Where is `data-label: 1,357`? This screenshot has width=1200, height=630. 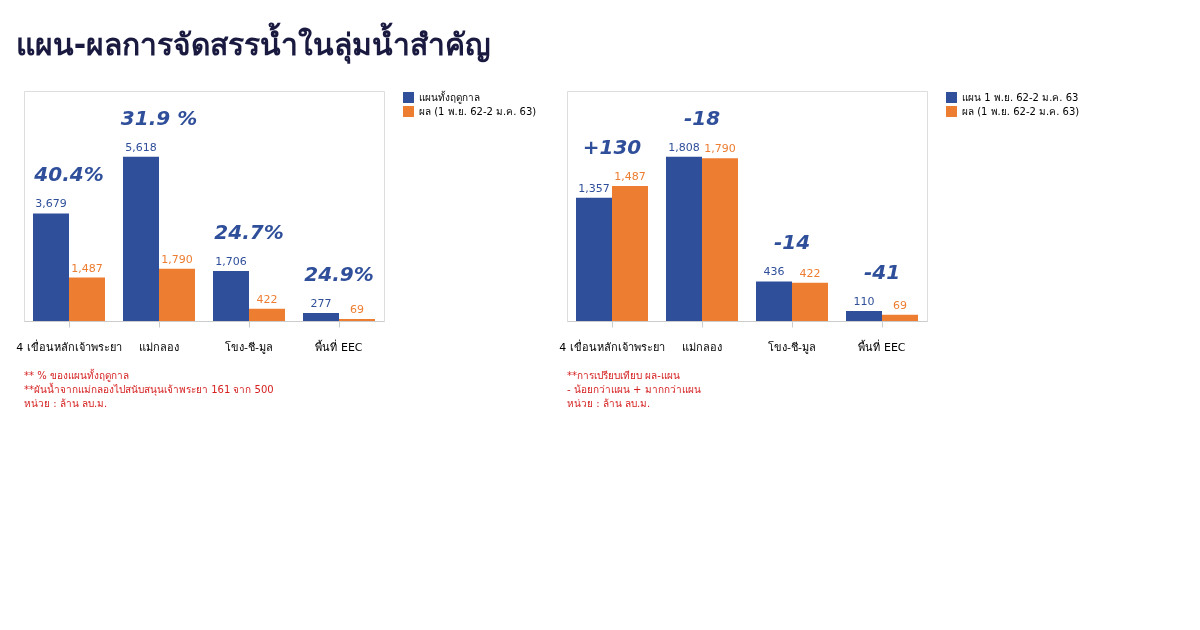 data-label: 1,357 is located at coordinates (594, 188).